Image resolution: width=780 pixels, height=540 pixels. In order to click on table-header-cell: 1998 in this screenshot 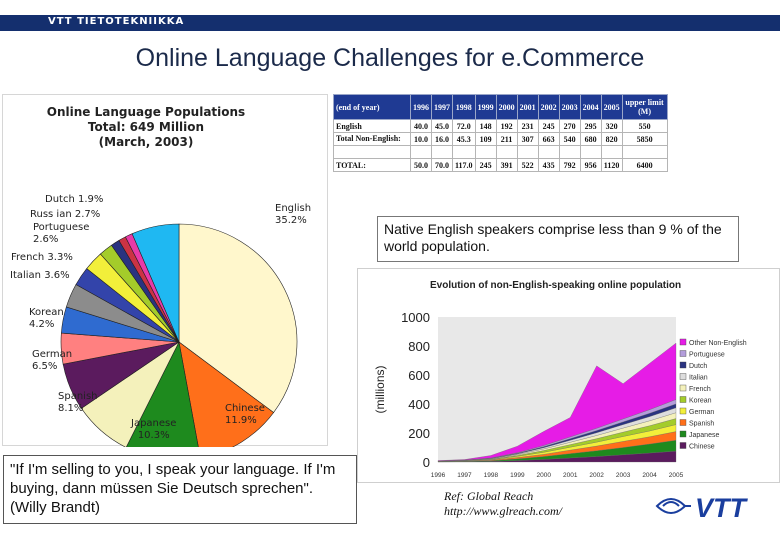, I will do `click(464, 107)`.